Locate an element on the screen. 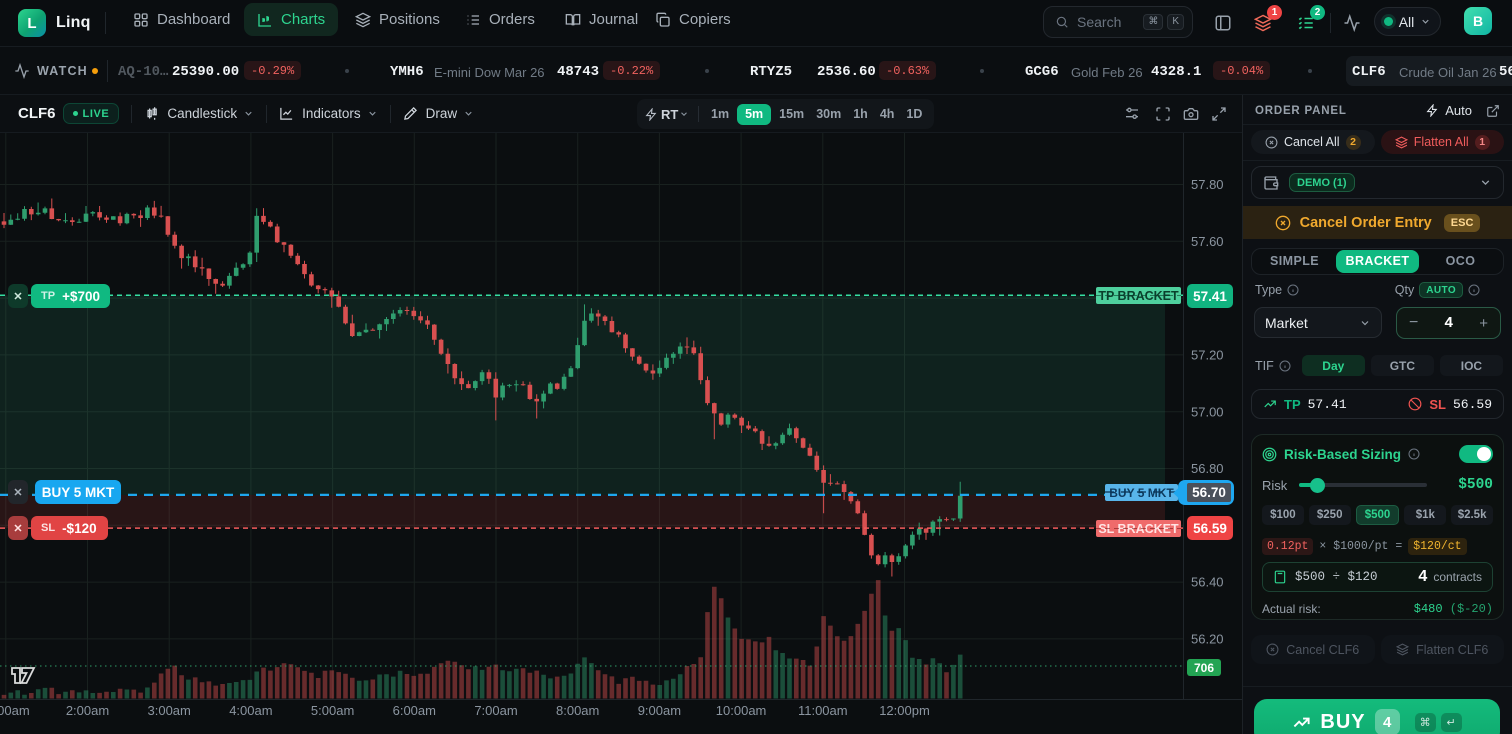  svg-text: 4:00am is located at coordinates (250, 710).